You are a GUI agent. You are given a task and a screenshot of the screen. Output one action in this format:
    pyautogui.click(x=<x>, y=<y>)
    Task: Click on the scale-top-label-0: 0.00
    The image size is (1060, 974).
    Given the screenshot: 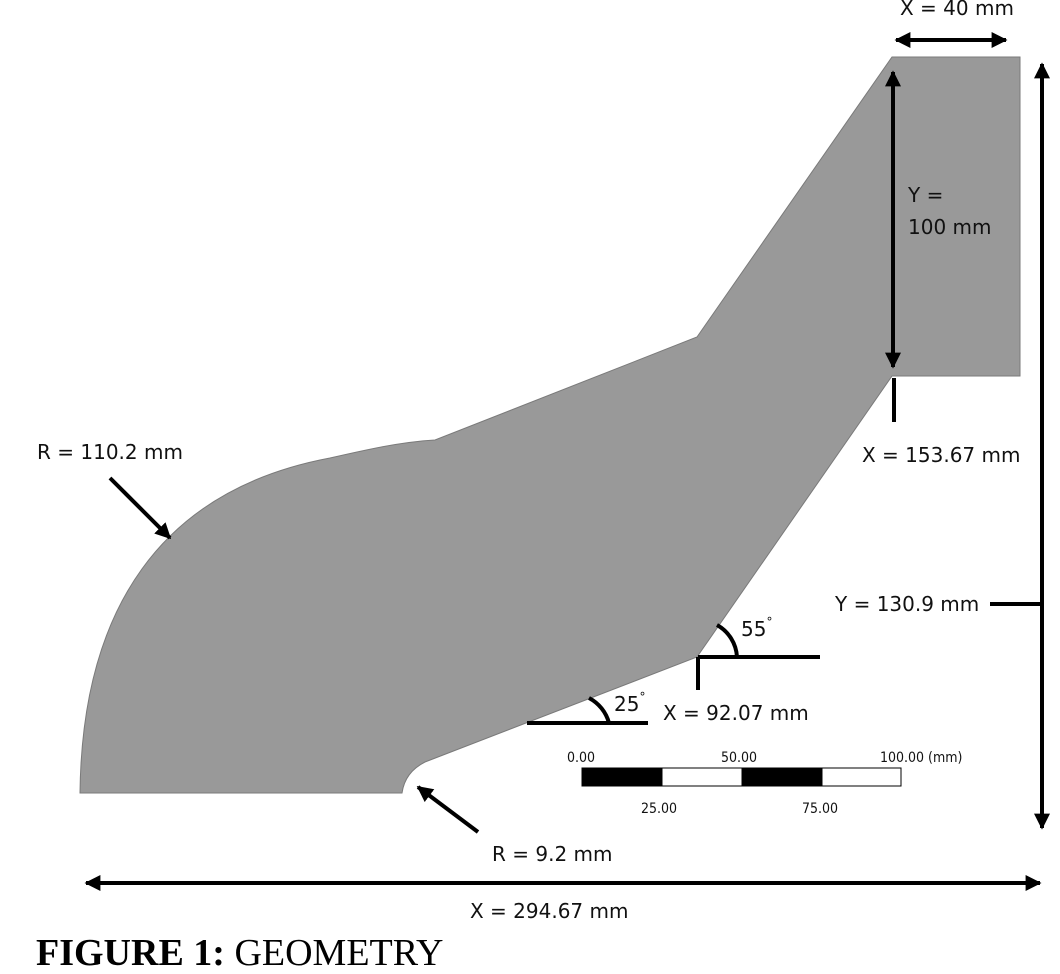 What is the action you would take?
    pyautogui.click(x=581, y=758)
    